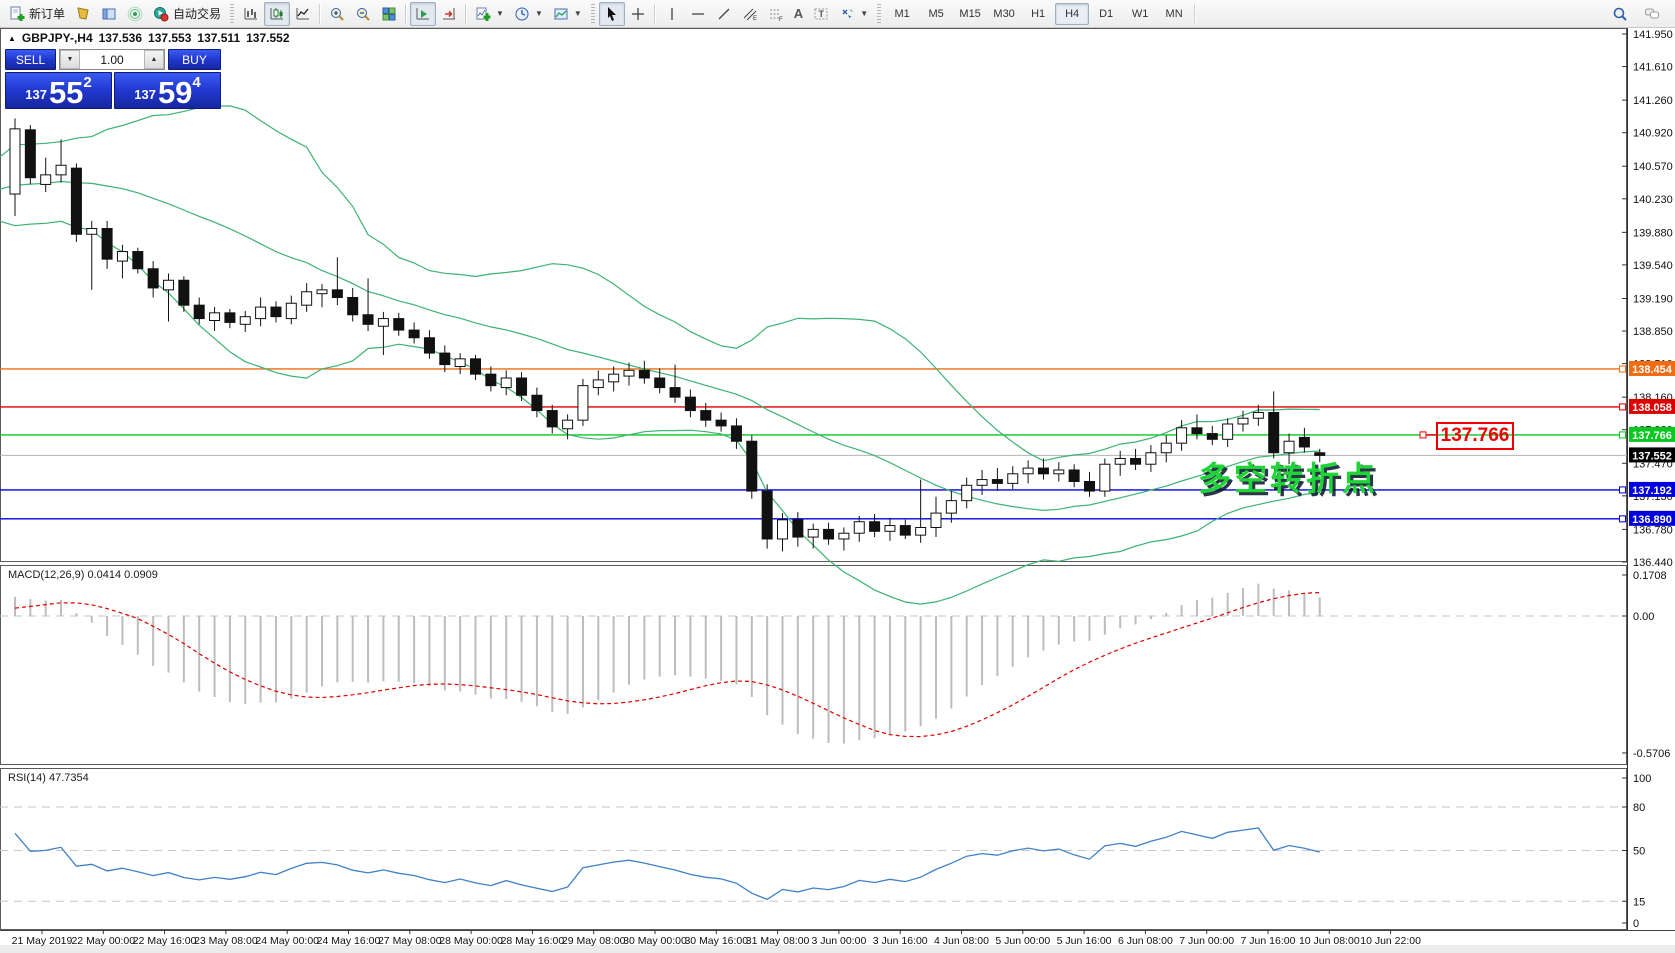  Describe the element at coordinates (187, 14) in the screenshot. I see `autotrade-button: 自动交易` at that location.